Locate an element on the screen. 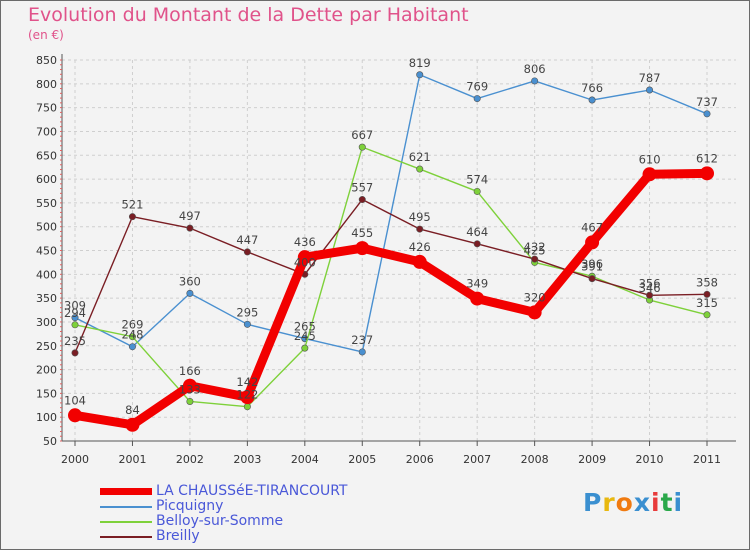 This screenshot has width=750, height=550. data-label-picquigny: 806 is located at coordinates (535, 69).